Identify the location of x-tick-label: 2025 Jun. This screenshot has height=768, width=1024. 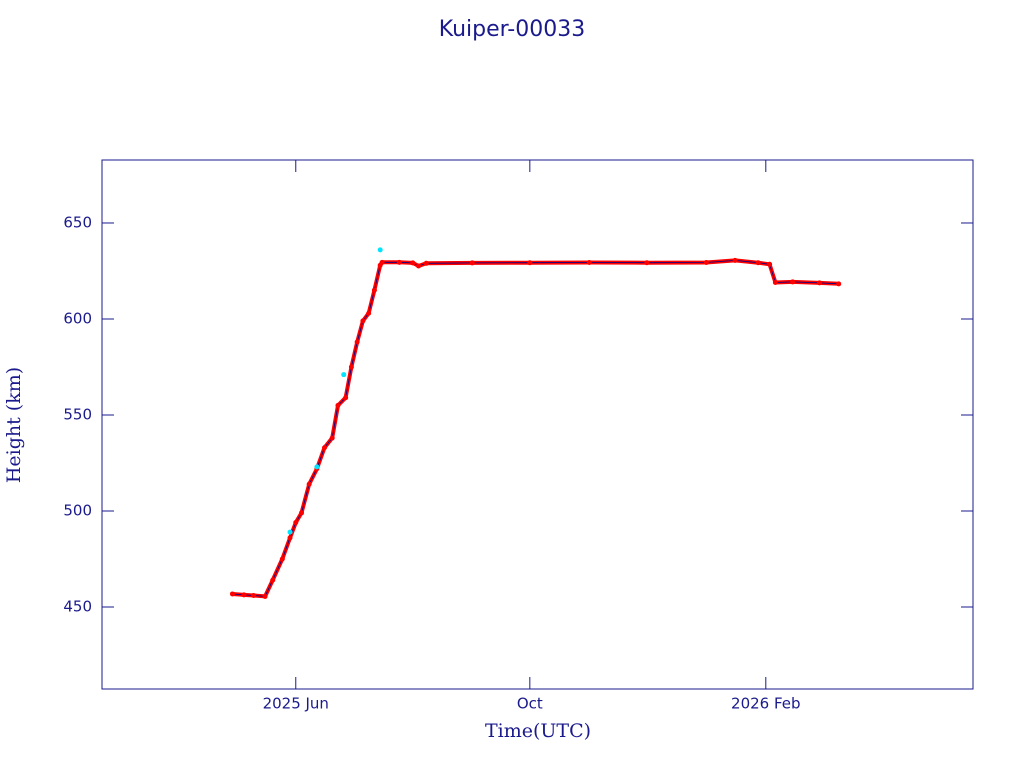
(296, 704).